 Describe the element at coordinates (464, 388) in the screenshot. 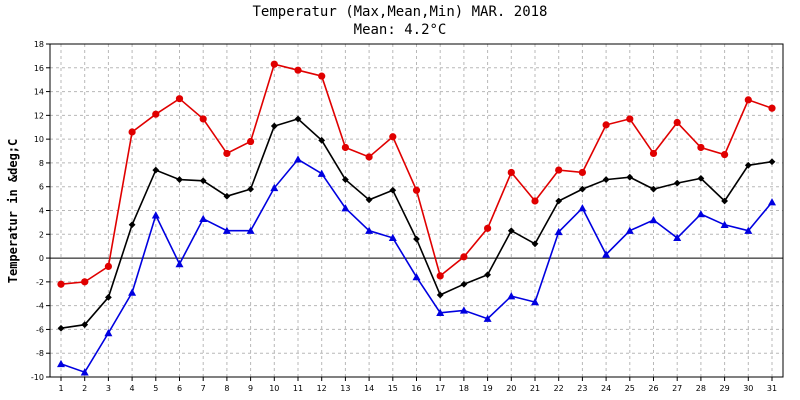

I see `x-tick-label: 18` at that location.